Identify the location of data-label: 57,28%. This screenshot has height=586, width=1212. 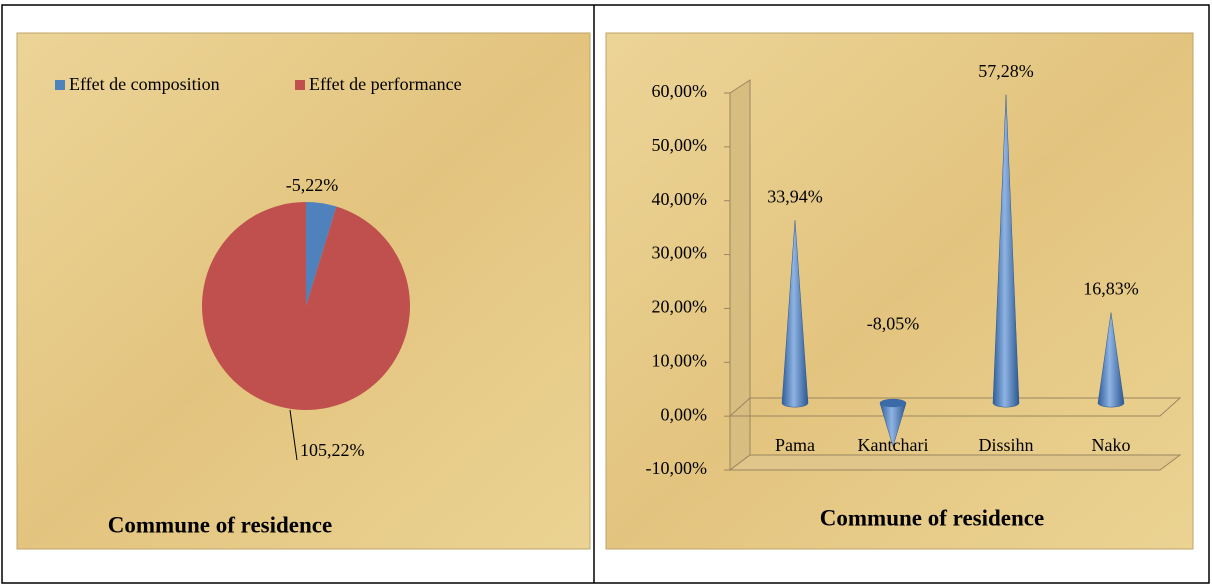
(1006, 71).